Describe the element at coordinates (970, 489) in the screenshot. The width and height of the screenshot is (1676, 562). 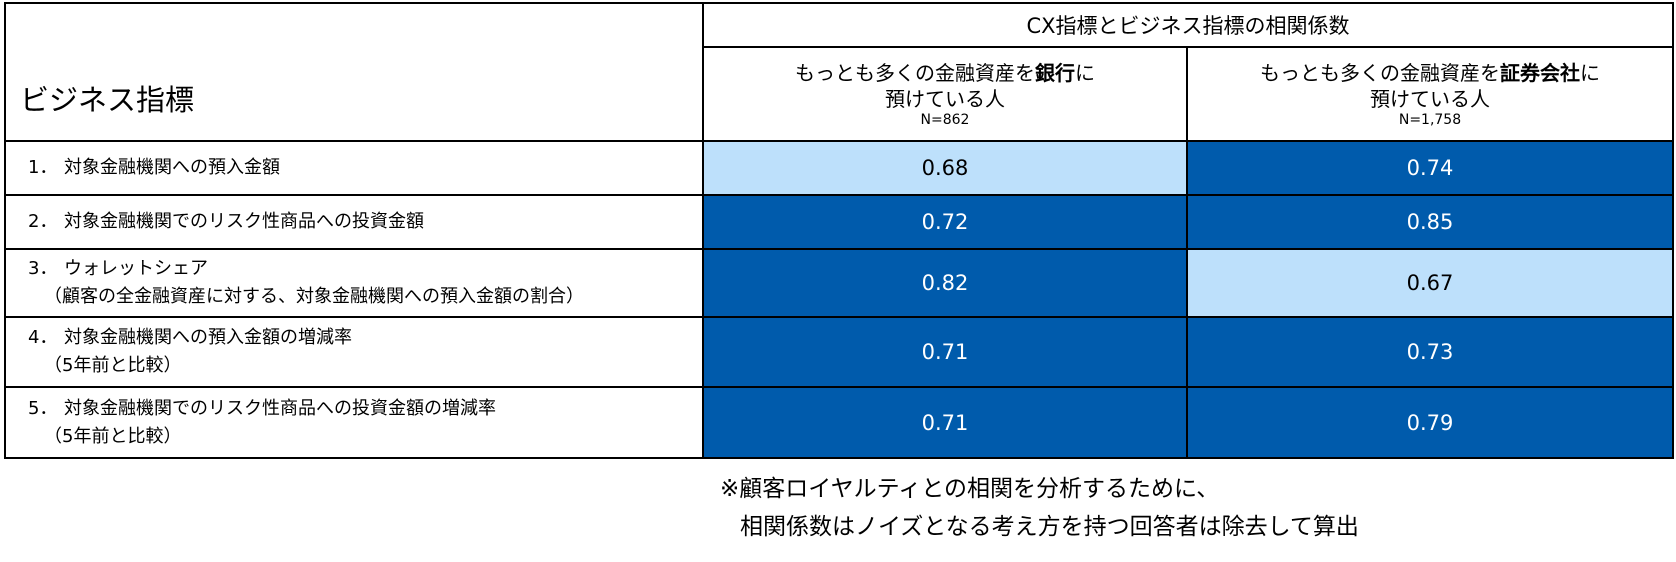
I see `footnote-line-1: ※顧客ロイヤルティとの相関を分析するために、` at that location.